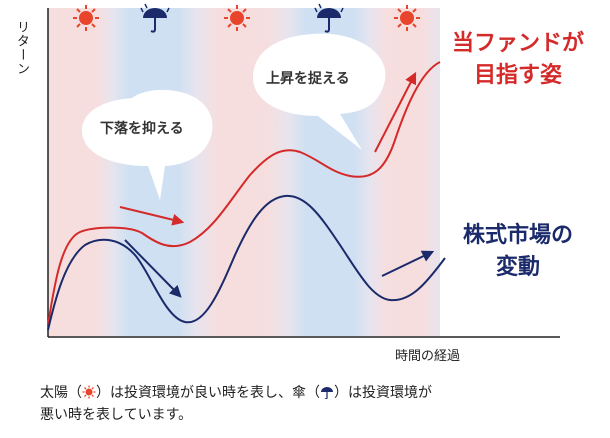 This screenshot has width=610, height=438. Describe the element at coordinates (319, 91) in the screenshot. I see `bubble-right` at that location.